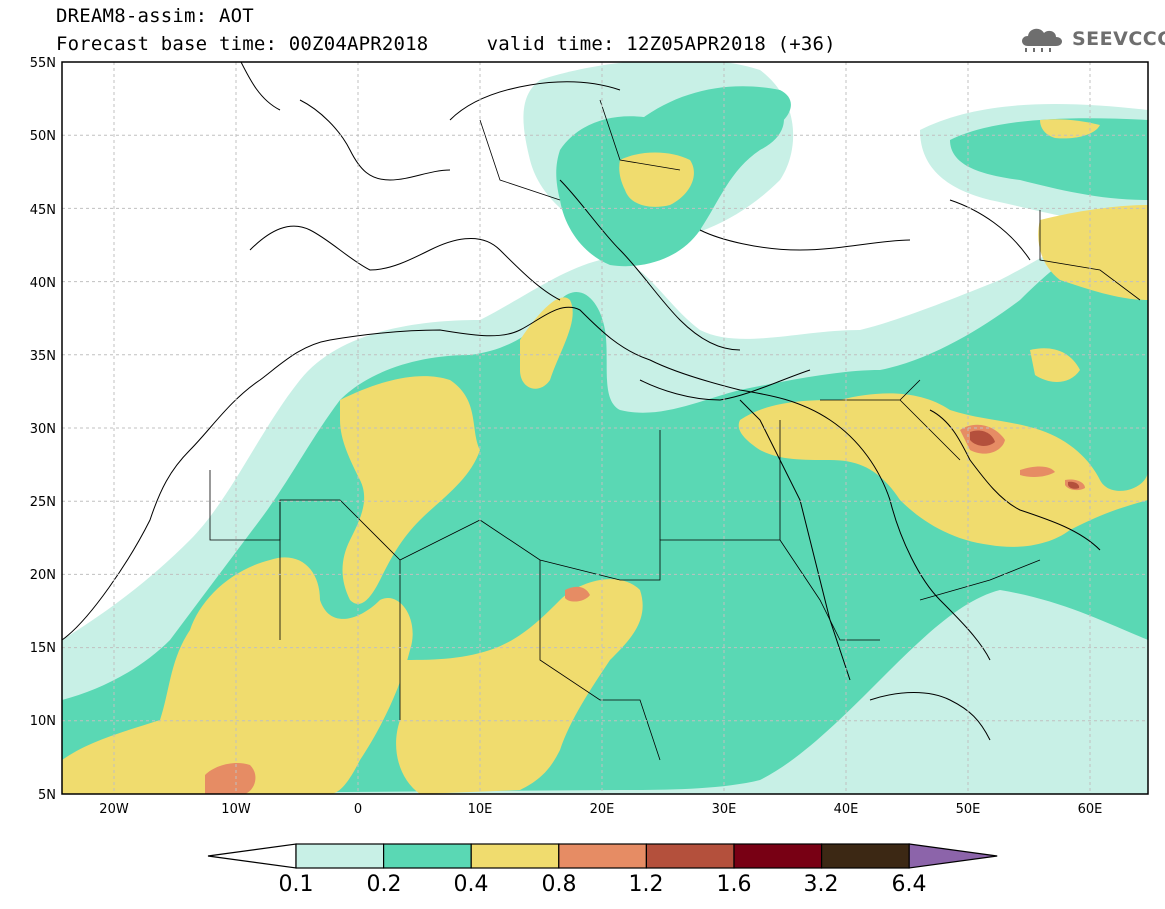 The width and height of the screenshot is (1165, 909). What do you see at coordinates (43, 648) in the screenshot?
I see `lat-label: 15N` at bounding box center [43, 648].